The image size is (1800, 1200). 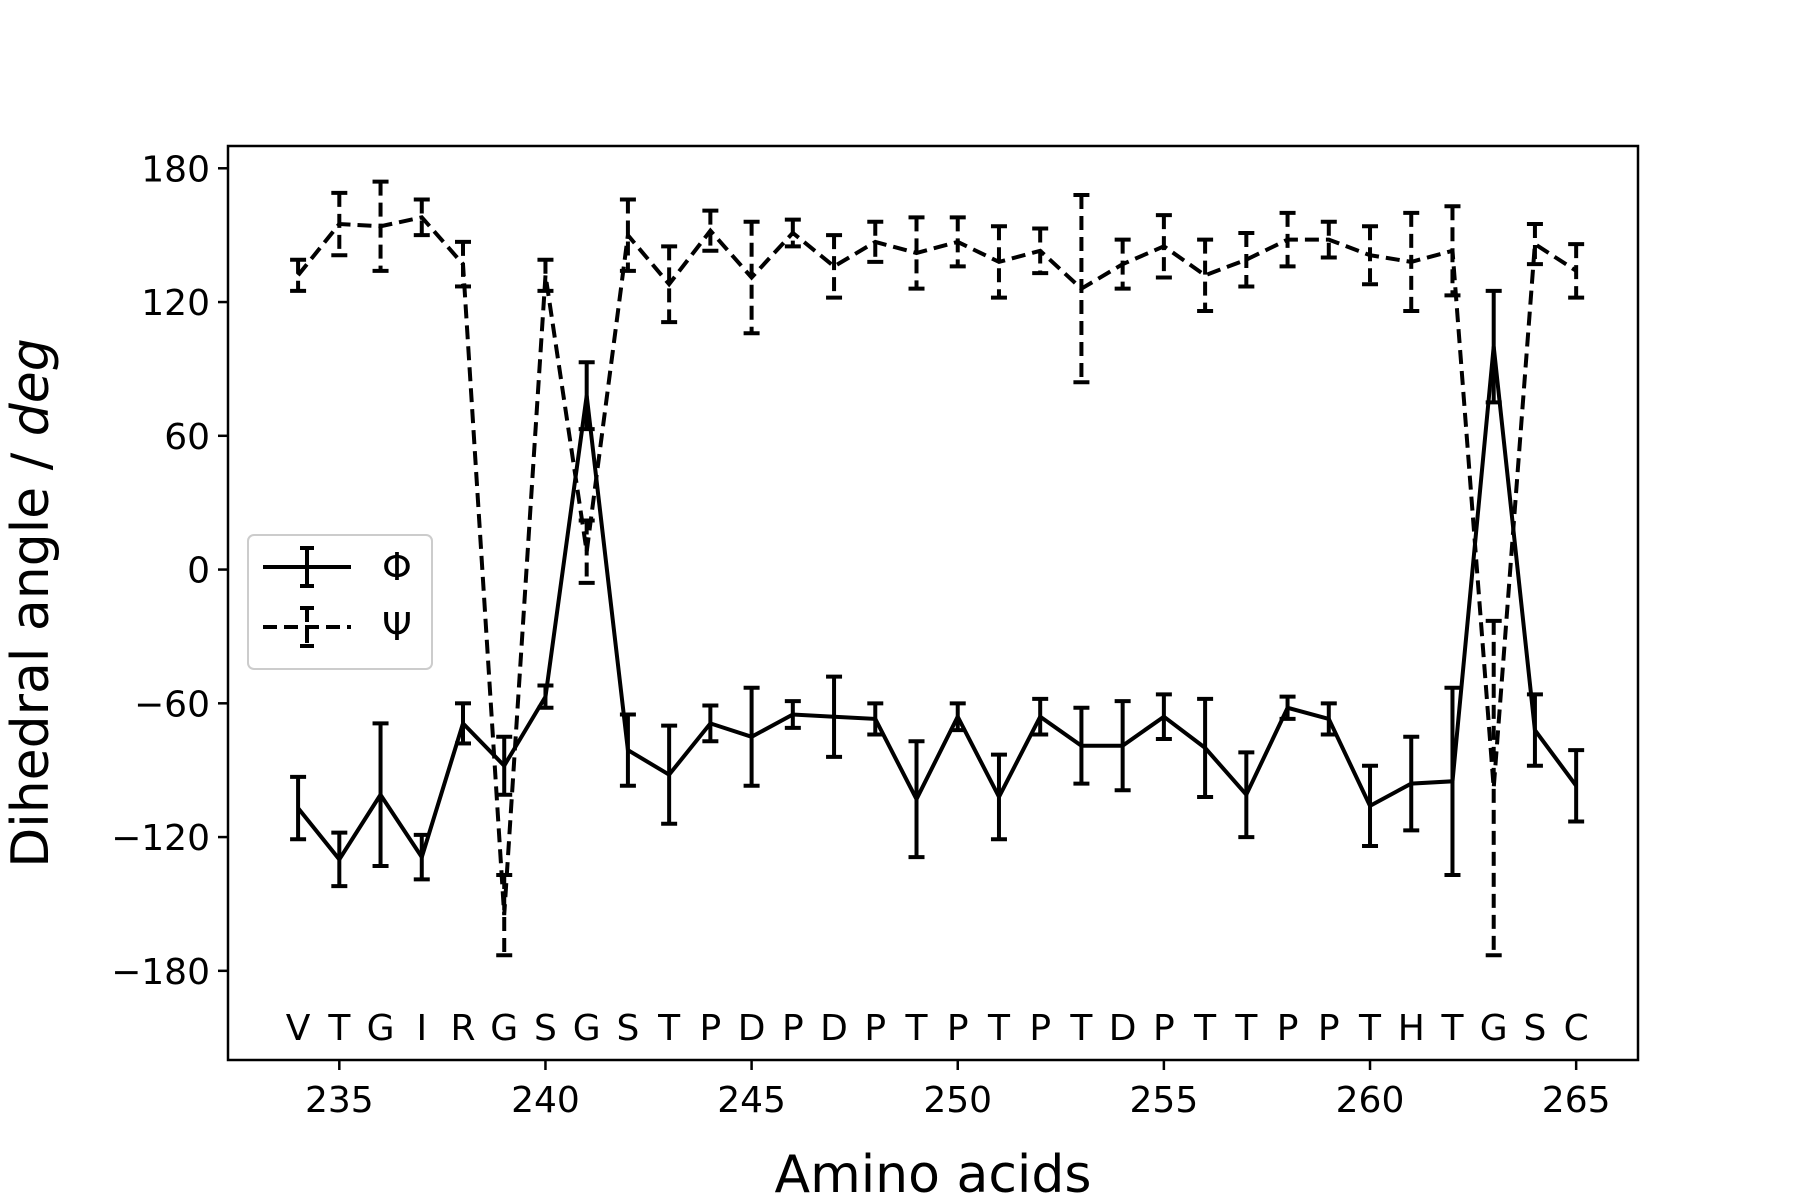 What do you see at coordinates (545, 1100) in the screenshot?
I see `x-tick-label: 240` at bounding box center [545, 1100].